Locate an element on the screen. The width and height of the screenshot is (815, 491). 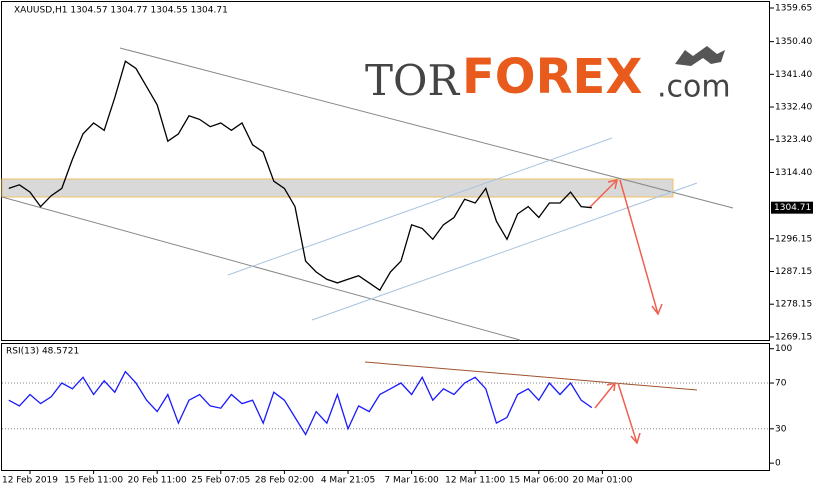
x-tick-label: 20 Feb 11:00 is located at coordinates (157, 481).